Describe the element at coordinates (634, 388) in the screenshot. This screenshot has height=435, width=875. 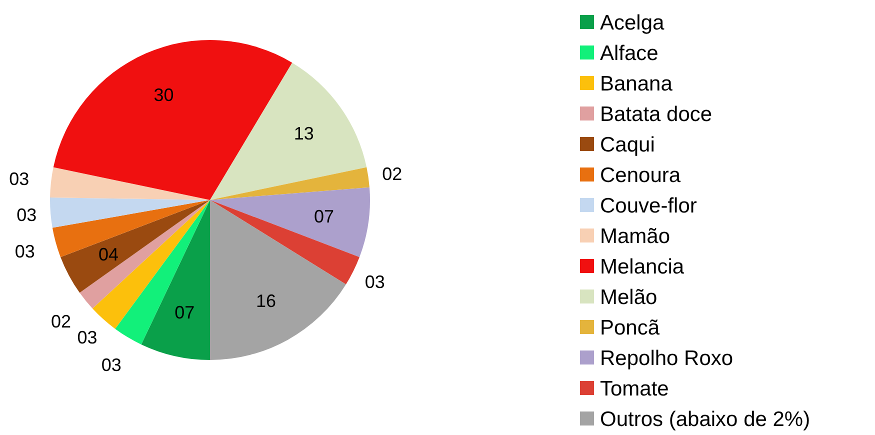
I see `legend-label: Tomate` at that location.